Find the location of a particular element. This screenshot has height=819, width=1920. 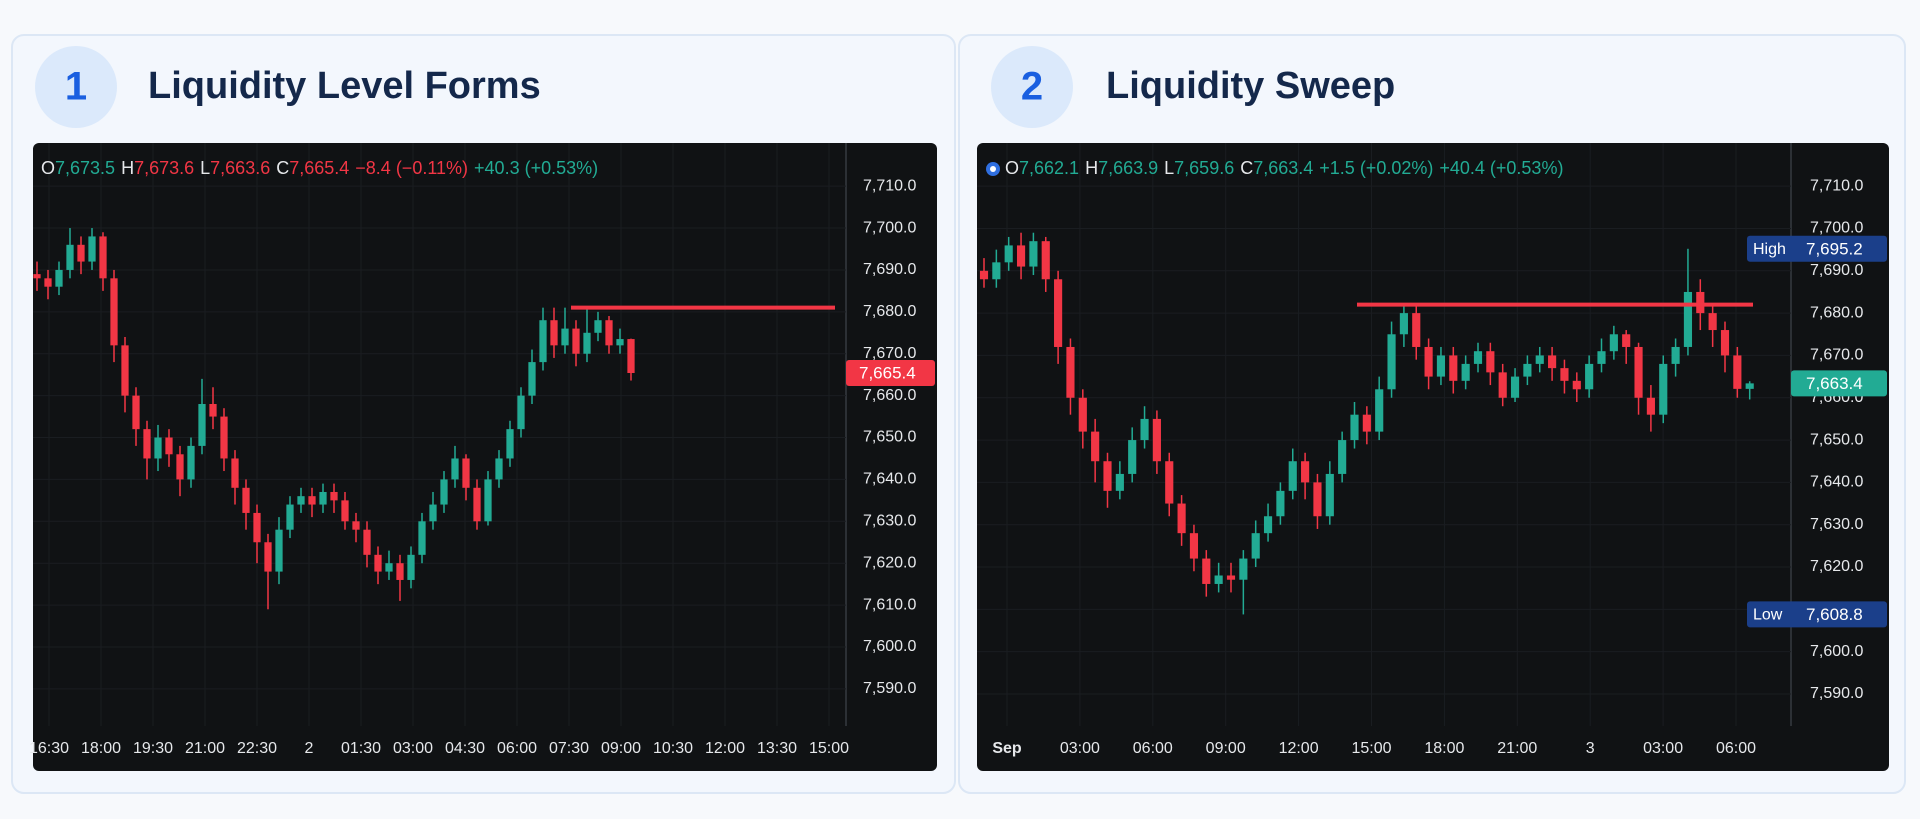

tag-value: 7,608.8 is located at coordinates (1834, 614).